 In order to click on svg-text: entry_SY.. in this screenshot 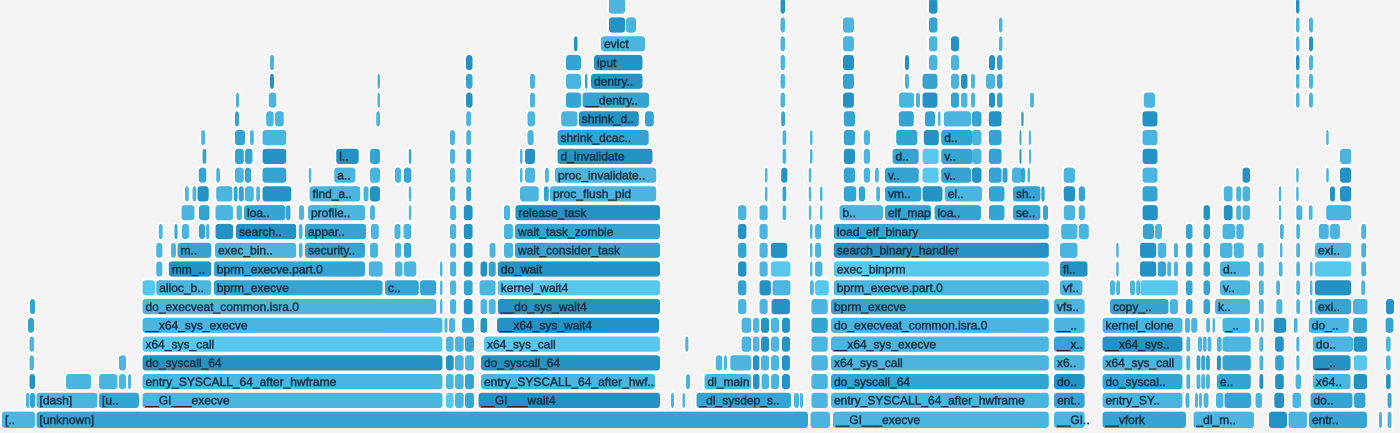, I will do `click(1133, 401)`.